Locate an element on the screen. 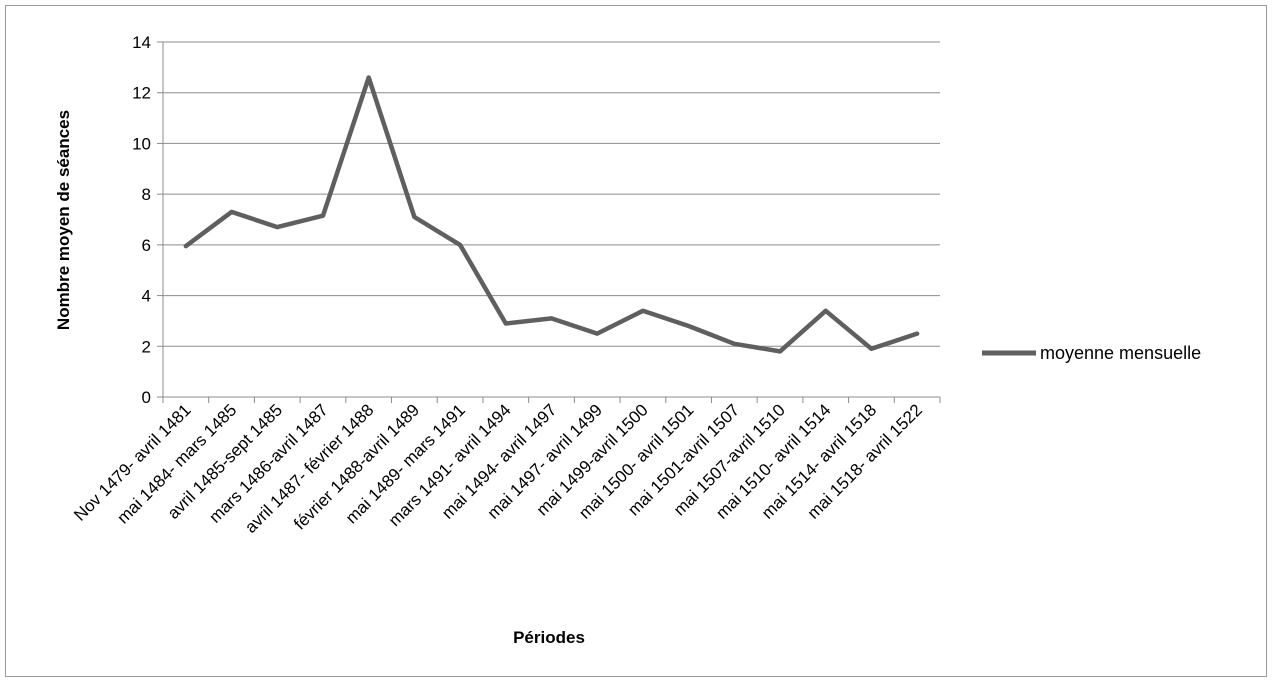 The height and width of the screenshot is (682, 1273). y-axis-title: Nombre moyen de séances is located at coordinates (63, 220).